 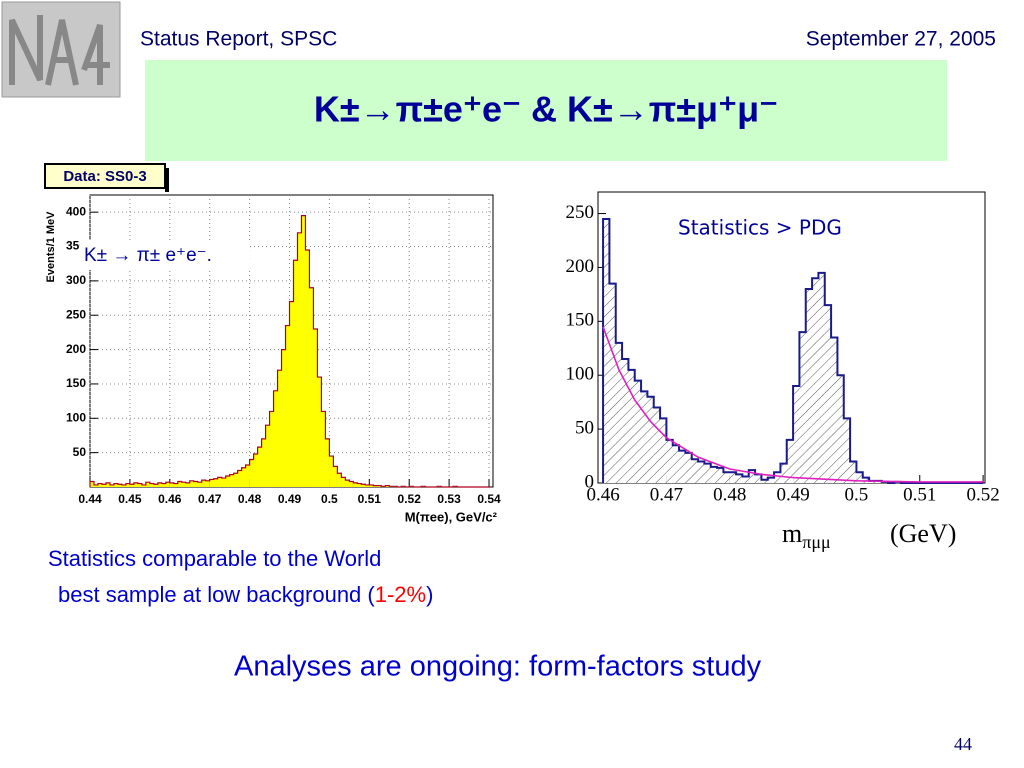 I want to click on y-tick-label: 50, so click(x=80, y=452).